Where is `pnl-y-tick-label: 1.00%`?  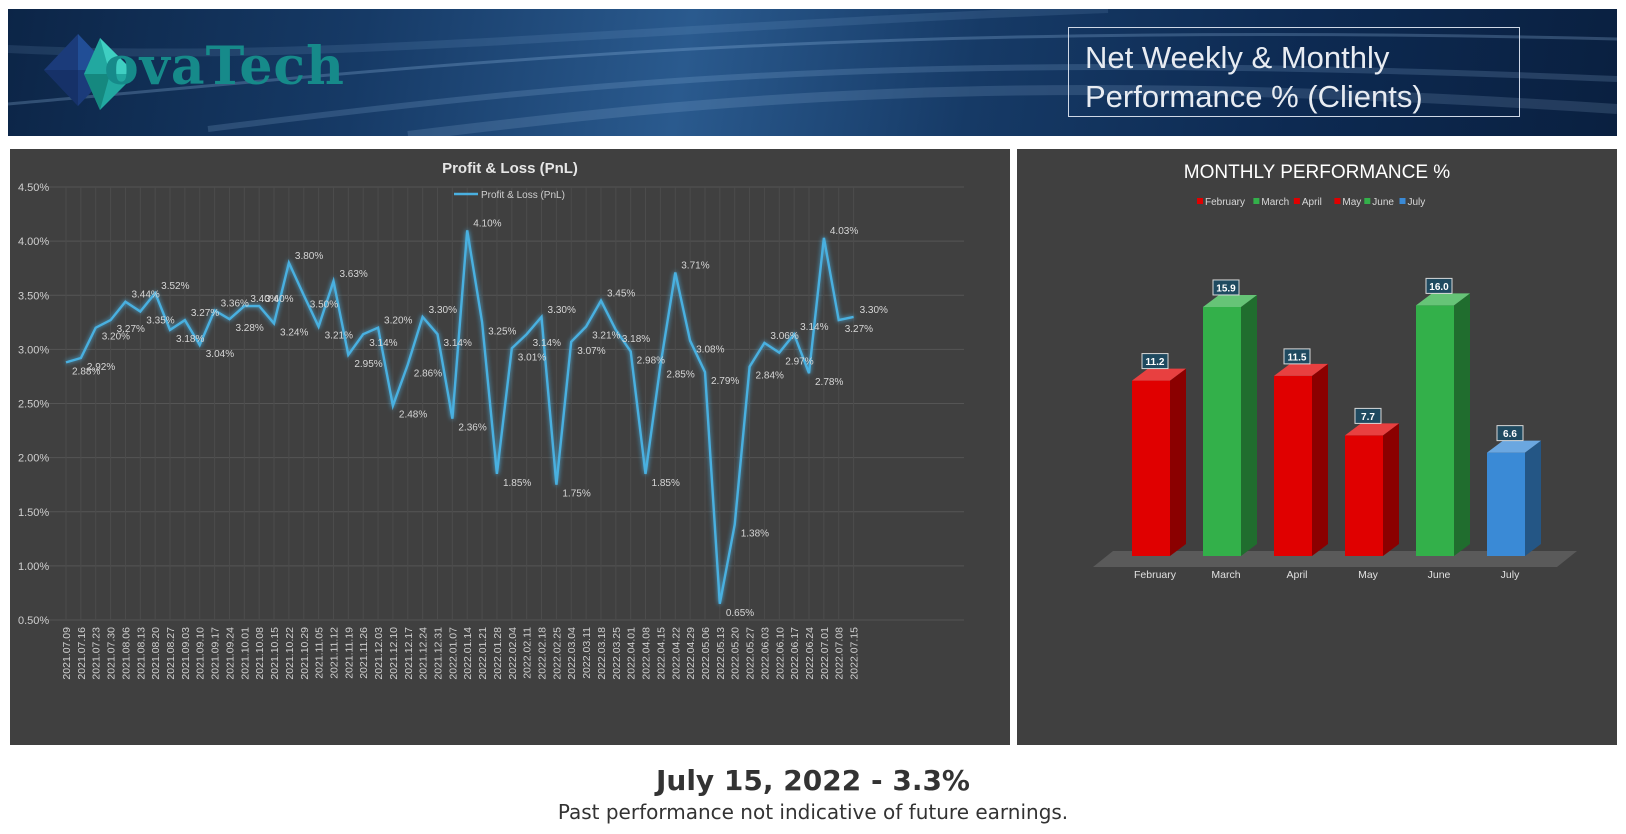 pnl-y-tick-label: 1.00% is located at coordinates (33, 567).